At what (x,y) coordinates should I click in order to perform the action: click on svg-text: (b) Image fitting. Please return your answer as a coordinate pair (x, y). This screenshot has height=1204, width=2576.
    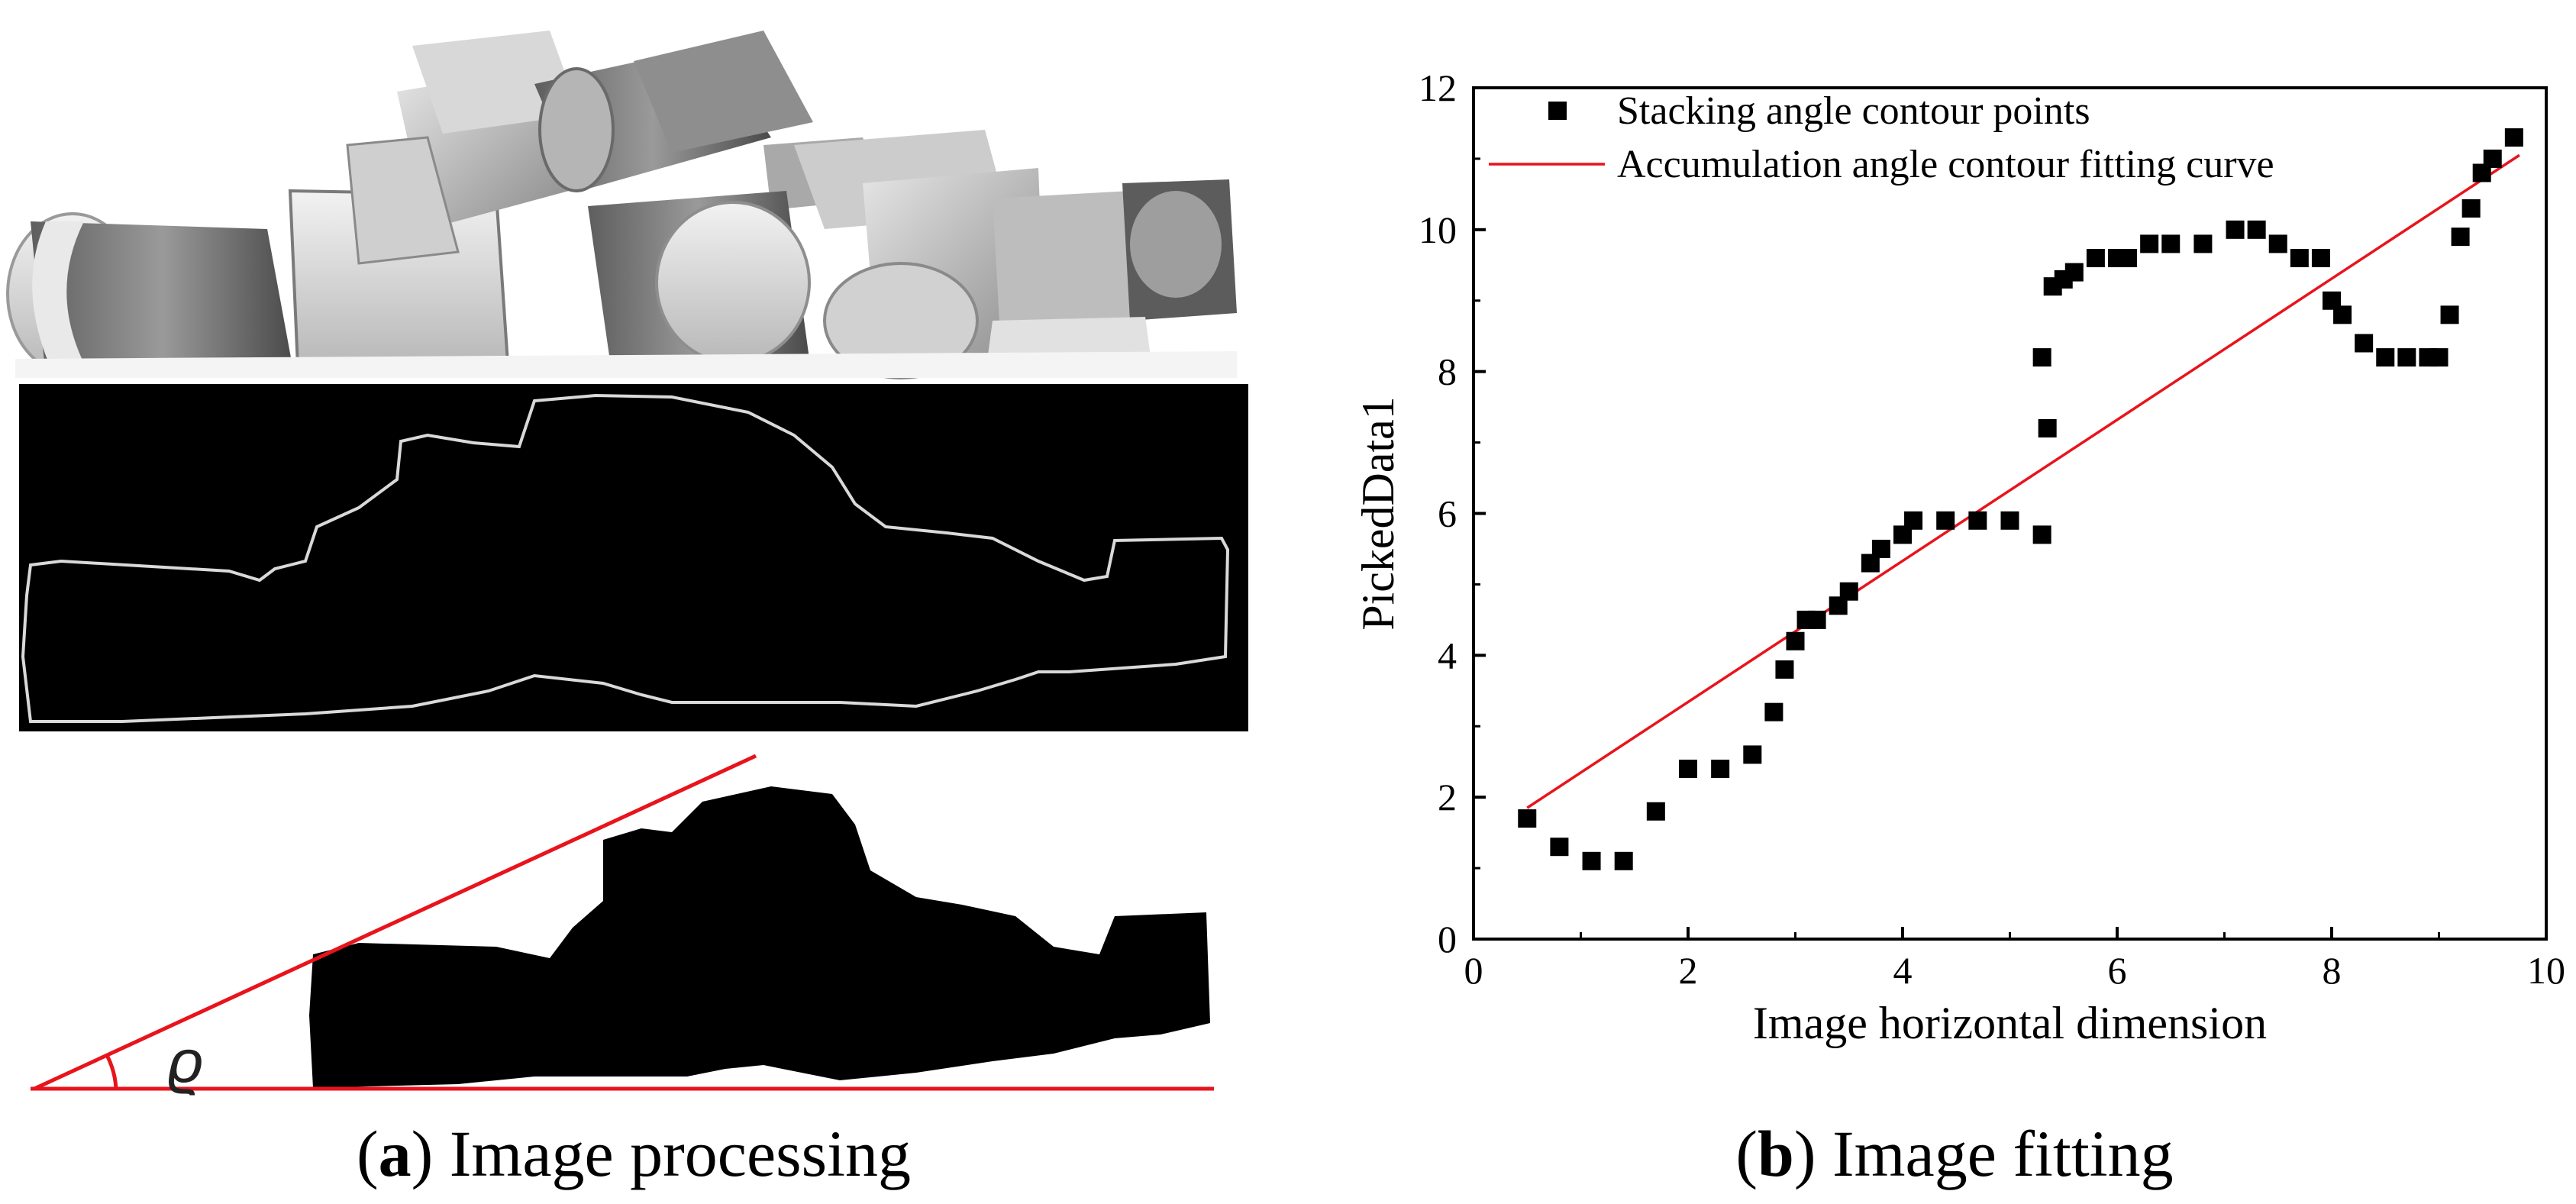
    Looking at the image, I should click on (1954, 1153).